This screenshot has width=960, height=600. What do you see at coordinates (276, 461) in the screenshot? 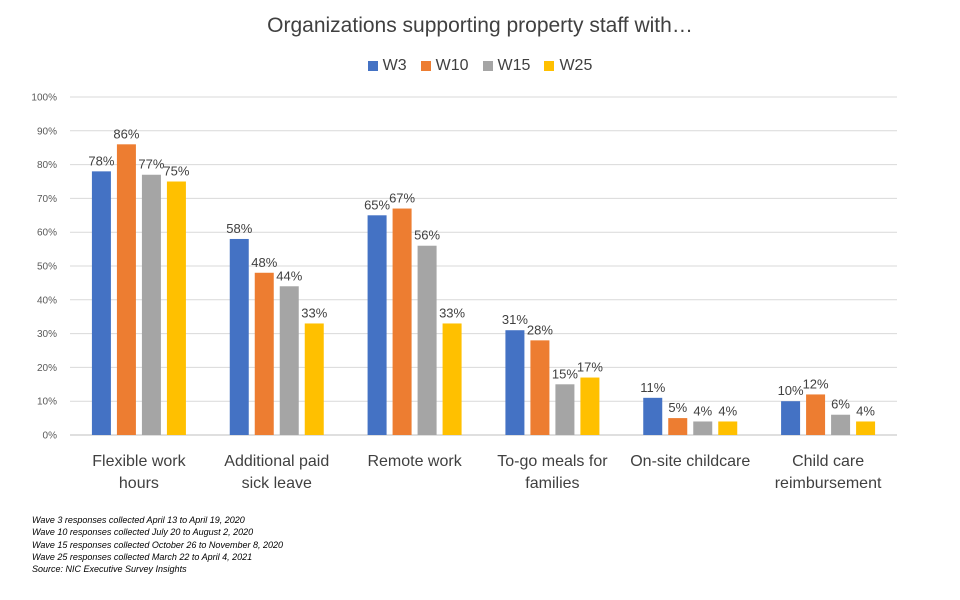
I see `category-label-line: Additional paid` at bounding box center [276, 461].